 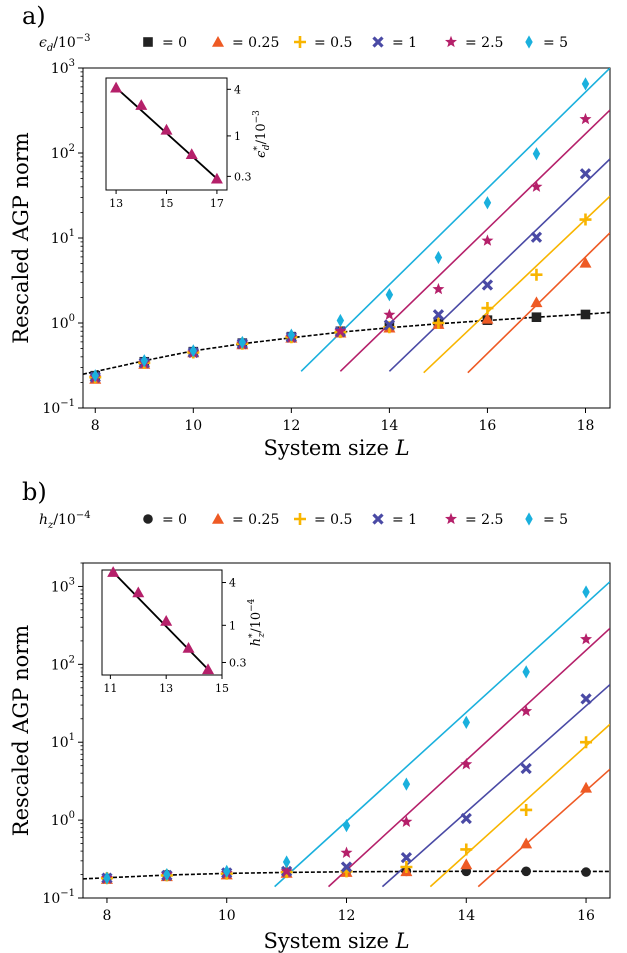 I want to click on x-tick-label: 18, so click(x=586, y=426).